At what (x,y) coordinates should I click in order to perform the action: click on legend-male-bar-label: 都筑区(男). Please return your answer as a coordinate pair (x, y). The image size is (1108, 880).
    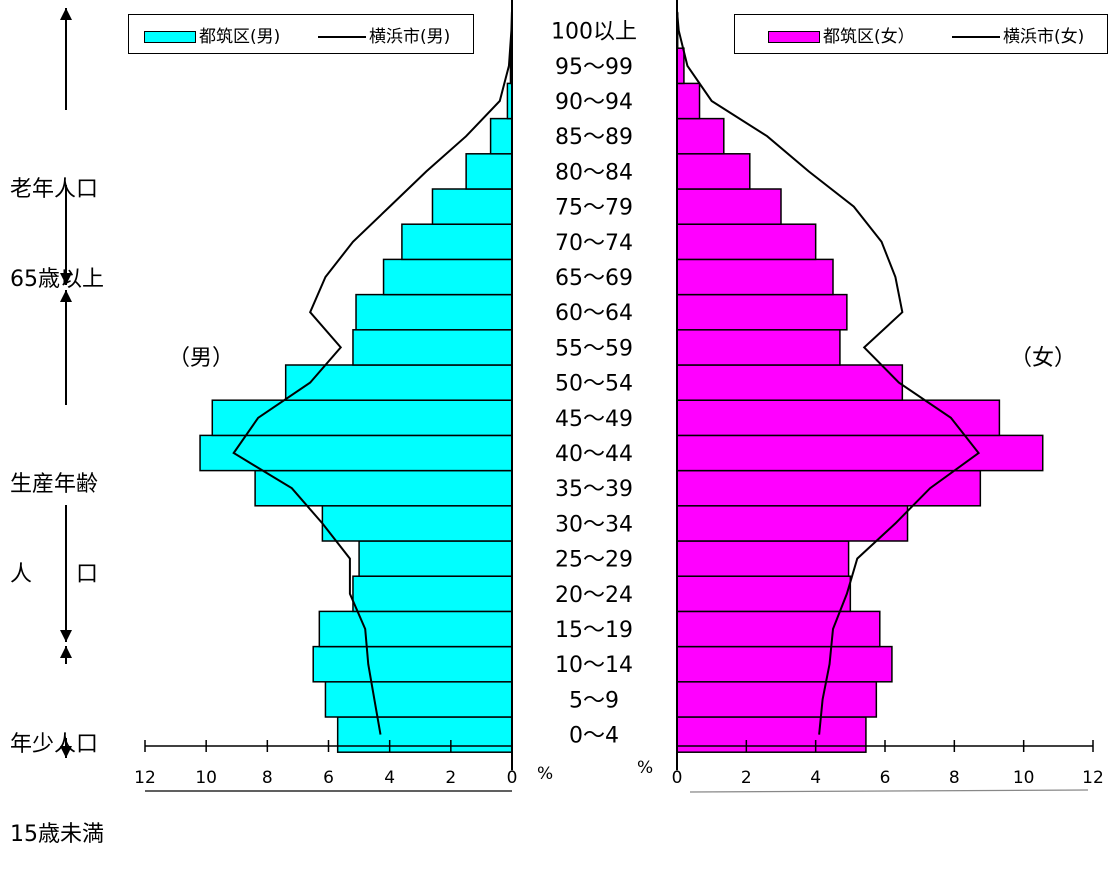
    Looking at the image, I should click on (239, 37).